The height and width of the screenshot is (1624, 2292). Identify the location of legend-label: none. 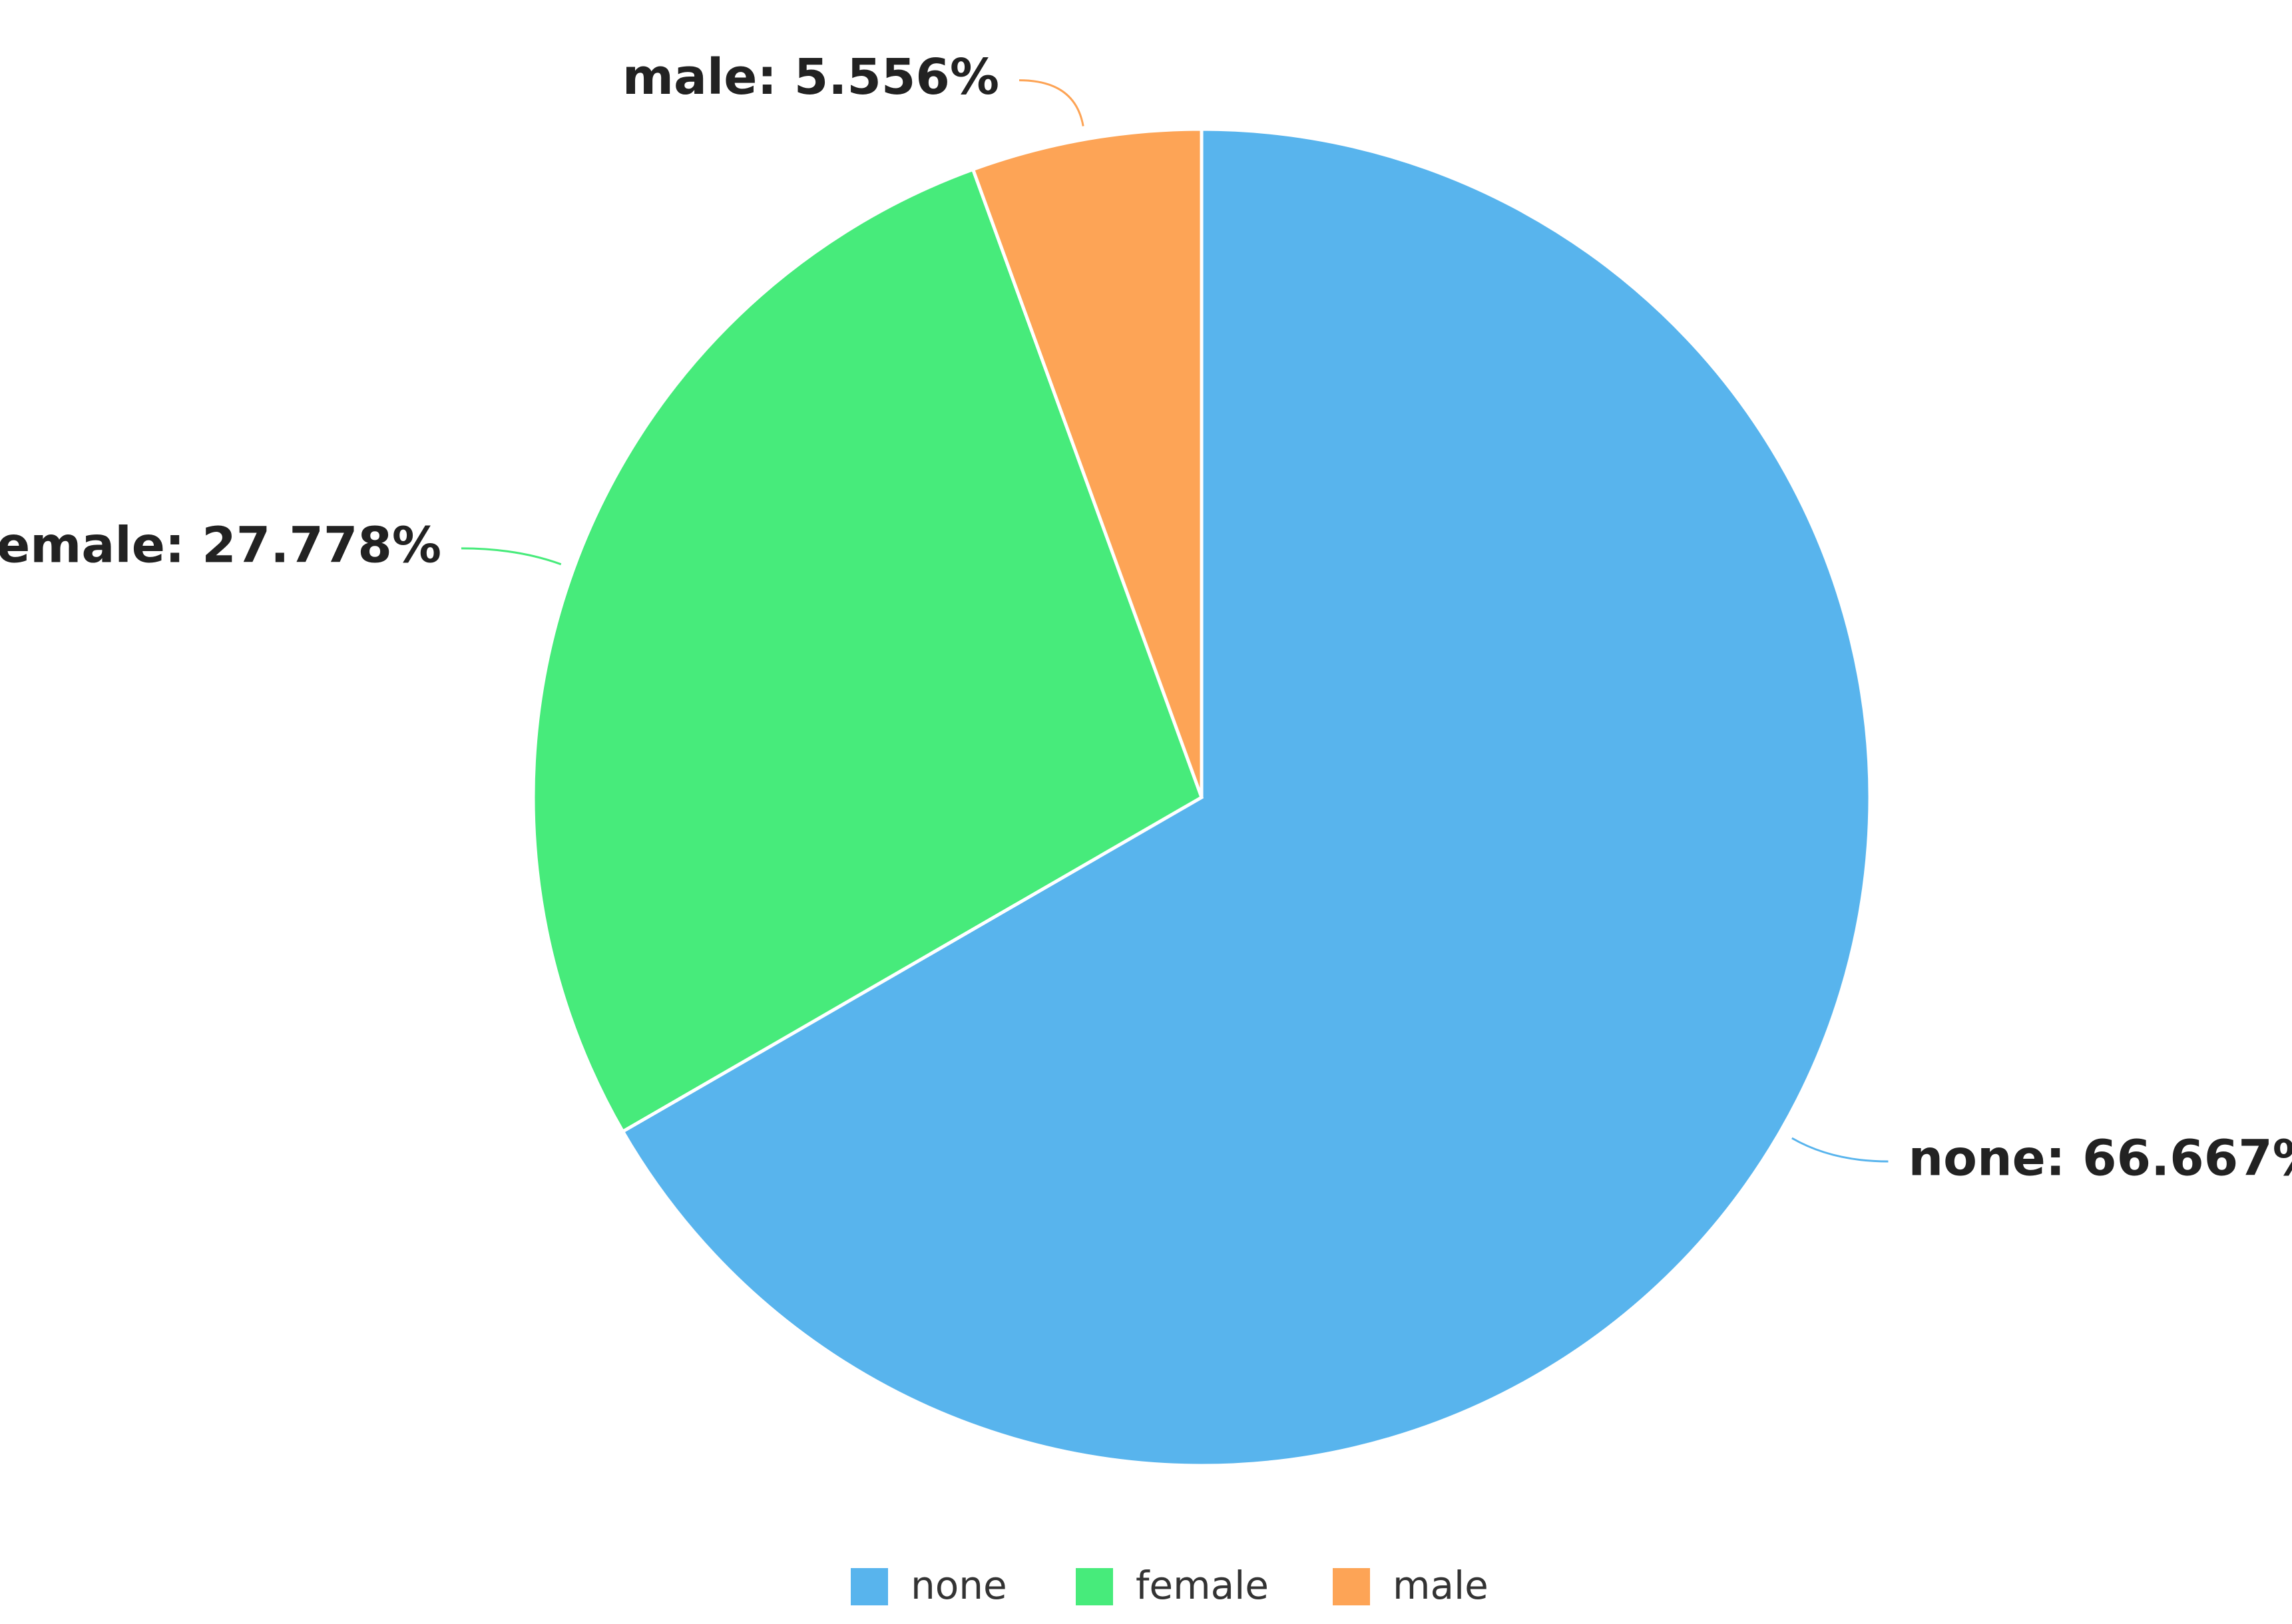
(959, 1585).